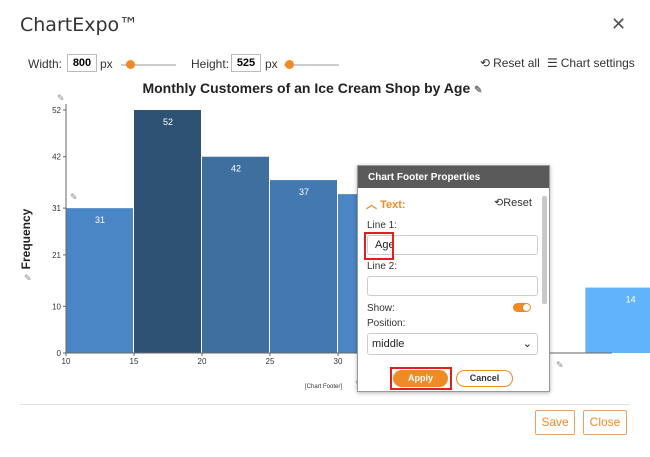 Image resolution: width=650 pixels, height=457 pixels. I want to click on apply-highlight, so click(421, 378).